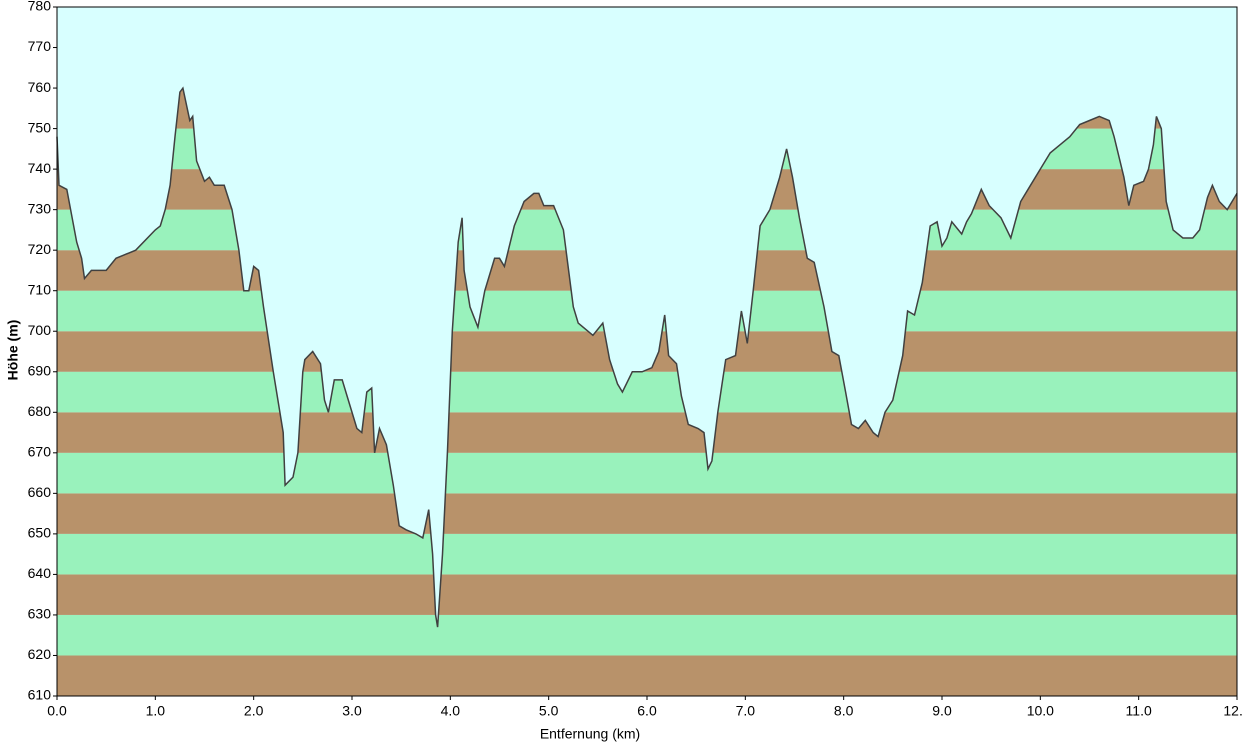 Image resolution: width=1242 pixels, height=750 pixels. I want to click on y-tick-label: 610, so click(40, 695).